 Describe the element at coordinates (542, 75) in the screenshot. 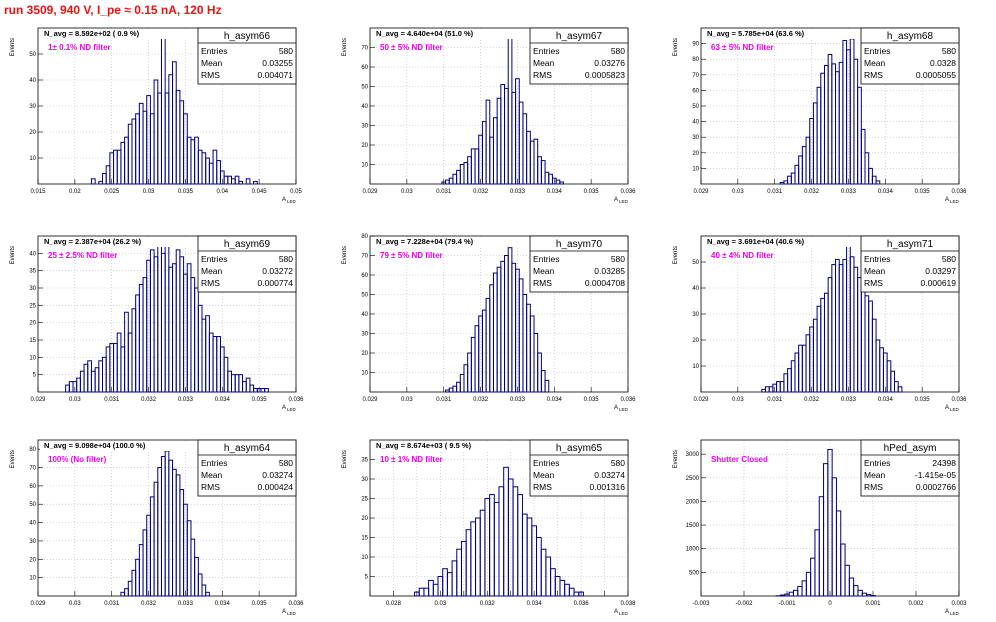

I see `stats-label-rms: RMS` at that location.